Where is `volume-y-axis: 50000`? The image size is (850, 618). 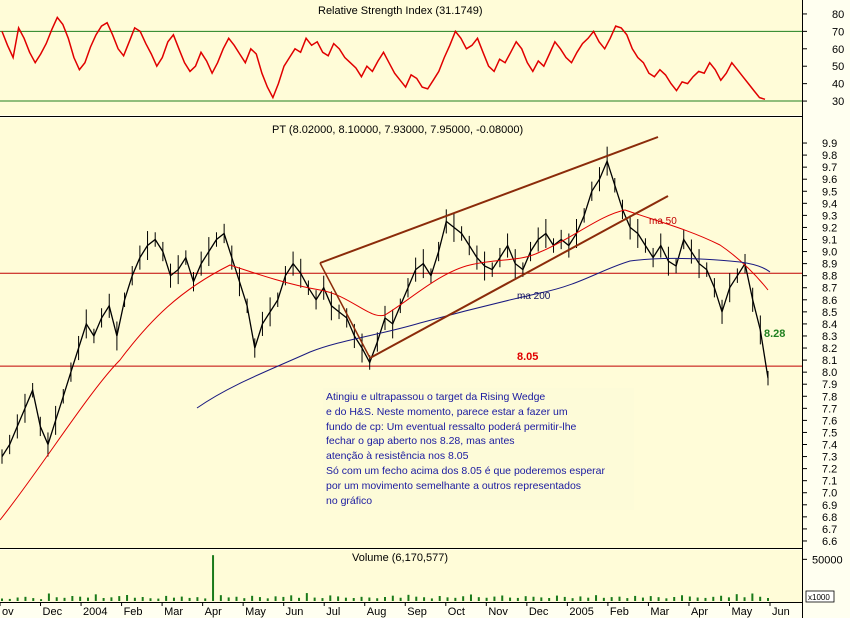 volume-y-axis: 50000 is located at coordinates (822, 560).